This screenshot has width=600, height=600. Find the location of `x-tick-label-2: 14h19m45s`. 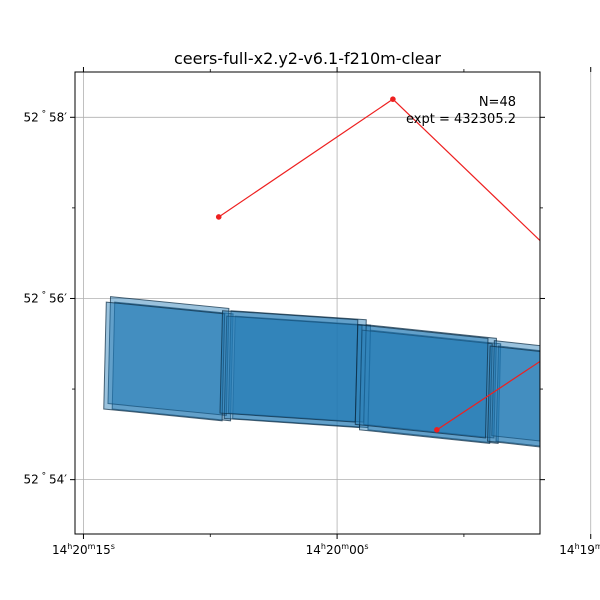

x-tick-label-2: 14h19m45s is located at coordinates (579, 549).